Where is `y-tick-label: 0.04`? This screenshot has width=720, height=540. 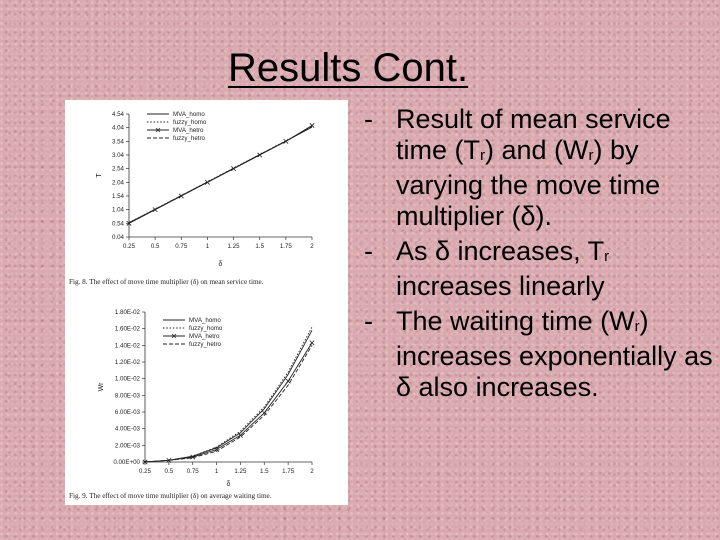 y-tick-label: 0.04 is located at coordinates (118, 237).